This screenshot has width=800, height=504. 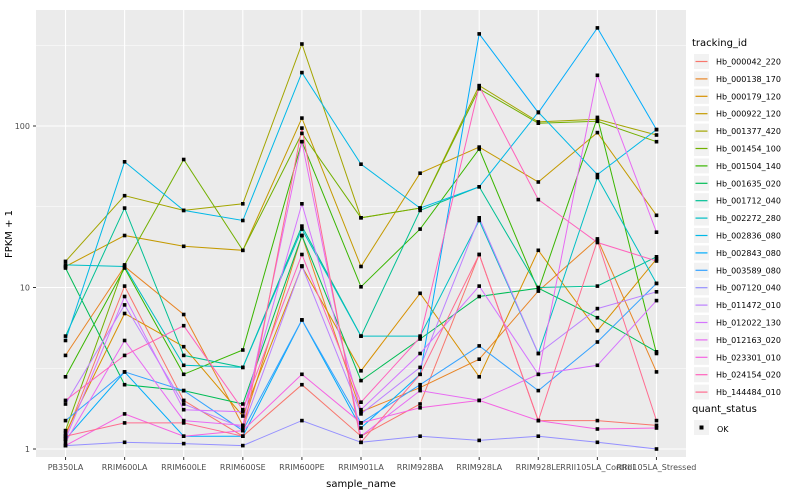 What do you see at coordinates (25, 288) in the screenshot?
I see `y-tick-label: 10` at bounding box center [25, 288].